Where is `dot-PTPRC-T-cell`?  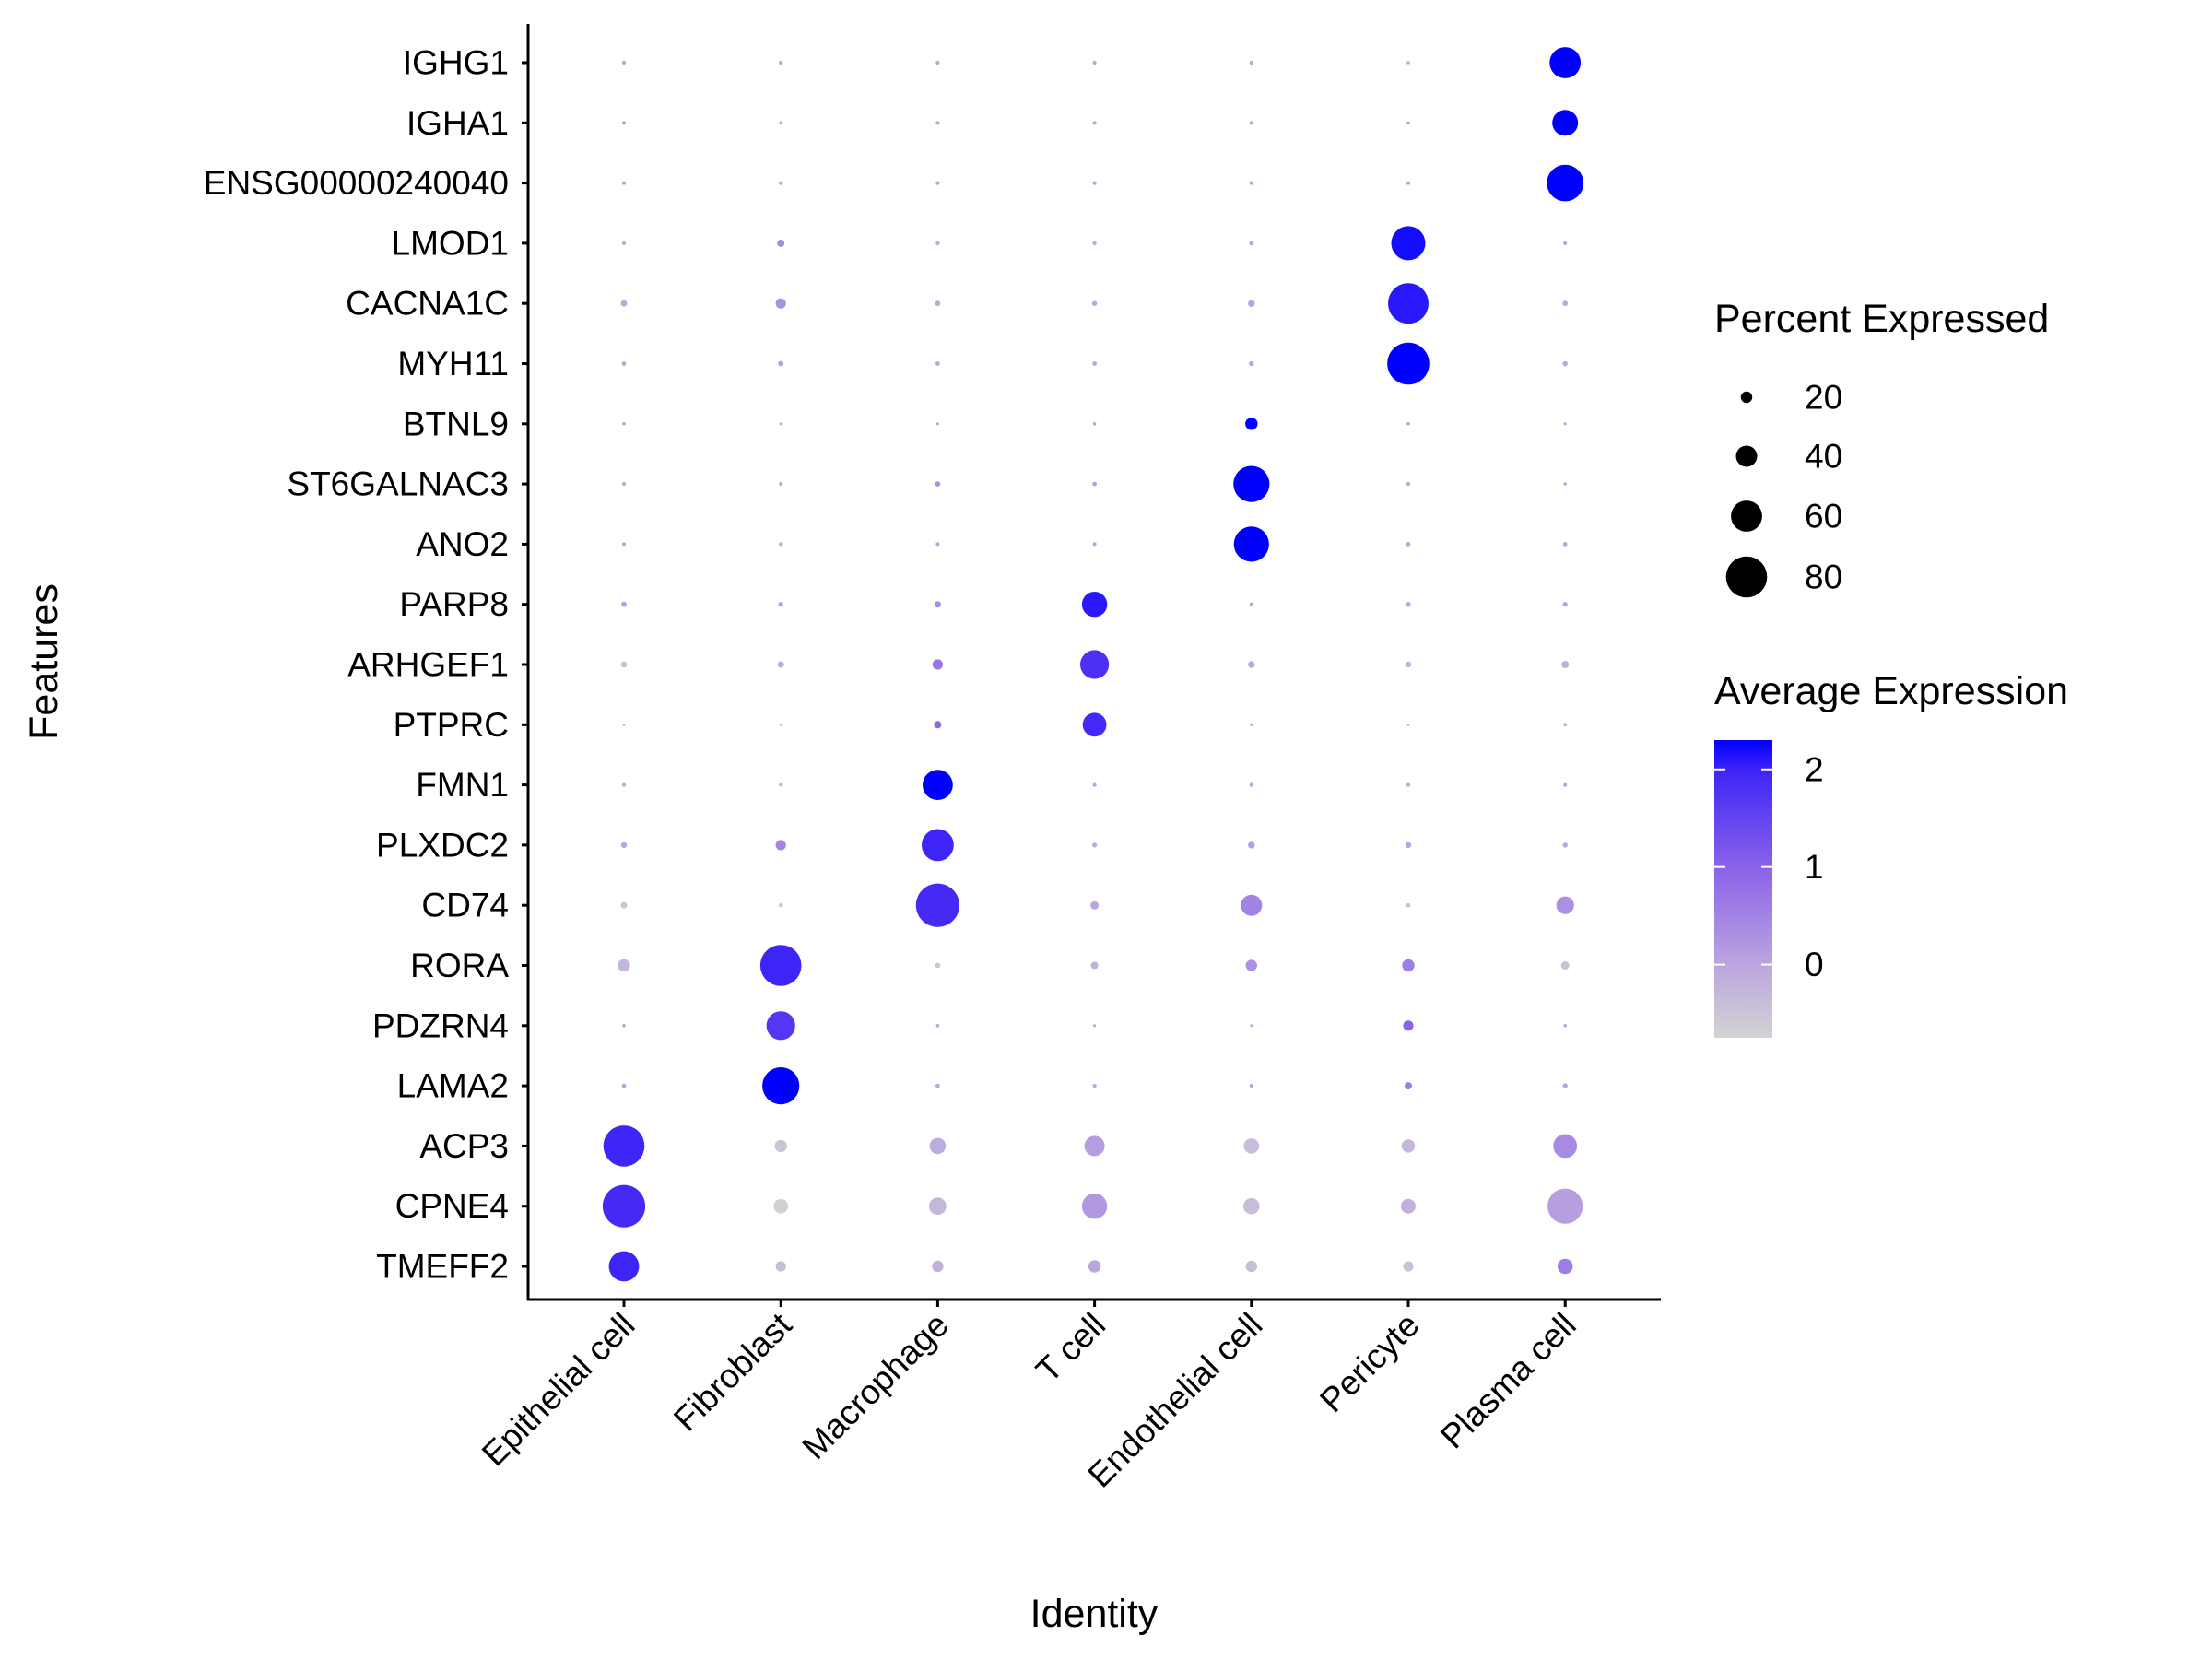
dot-PTPRC-T-cell is located at coordinates (1094, 724).